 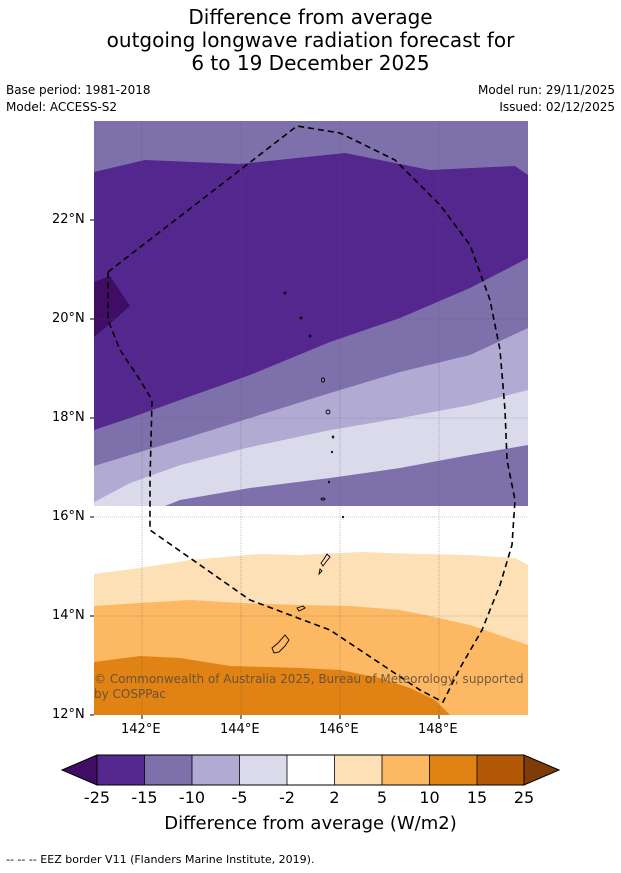 What do you see at coordinates (308, 472) in the screenshot?
I see `islands` at bounding box center [308, 472].